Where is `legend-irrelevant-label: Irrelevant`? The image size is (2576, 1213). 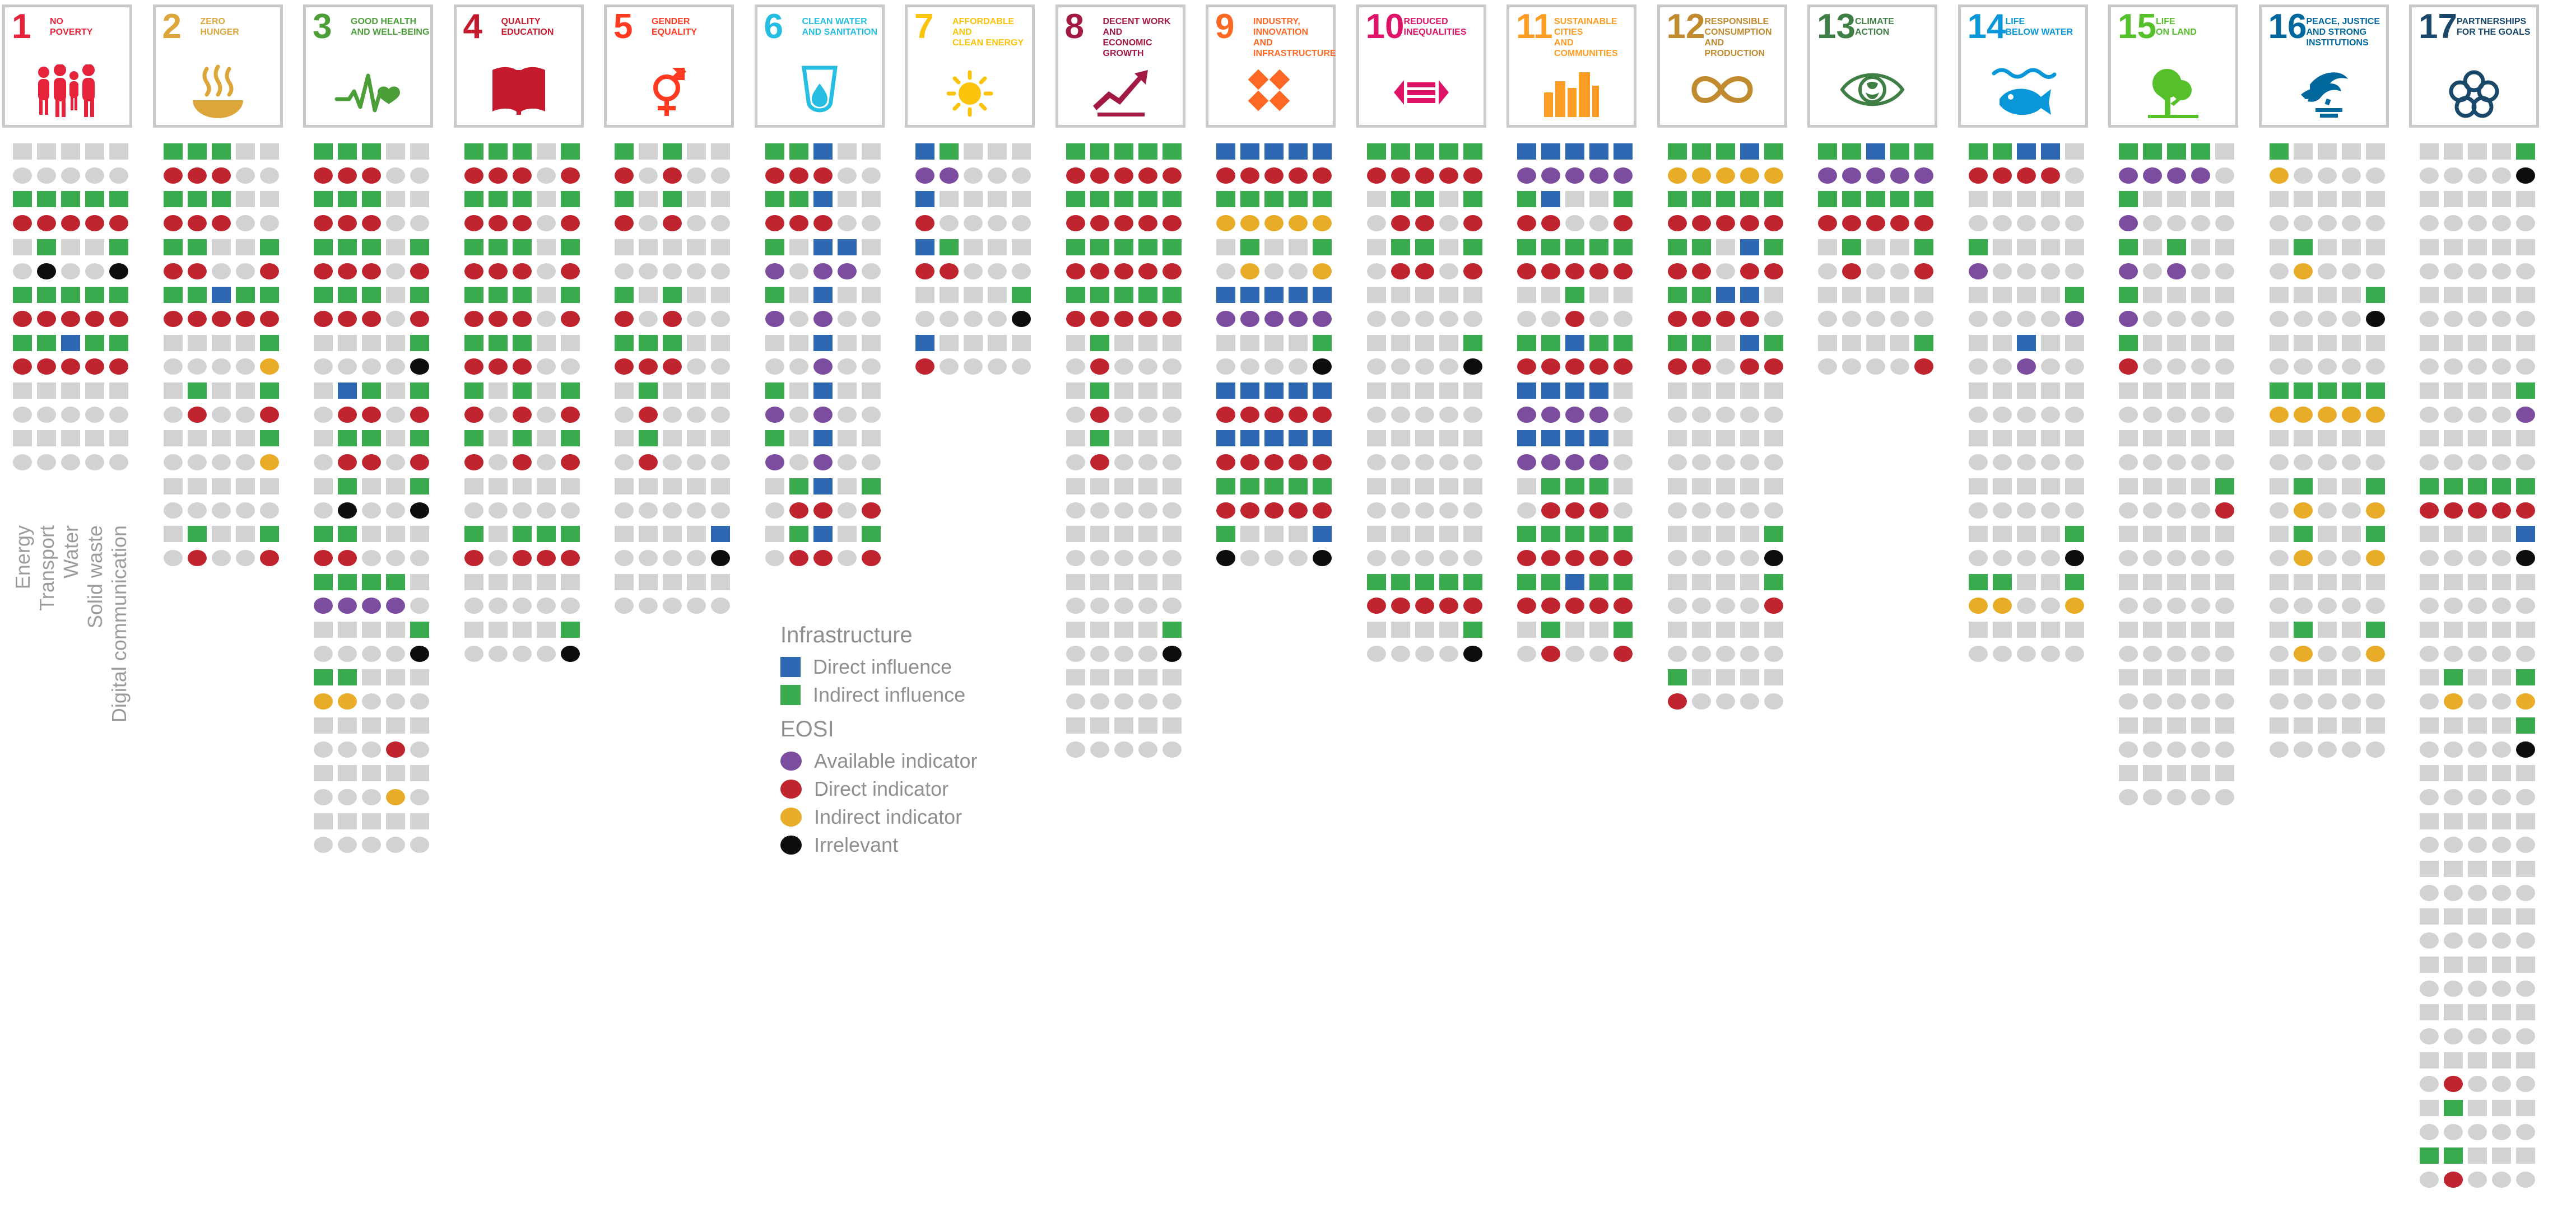 legend-irrelevant-label: Irrelevant is located at coordinates (857, 844).